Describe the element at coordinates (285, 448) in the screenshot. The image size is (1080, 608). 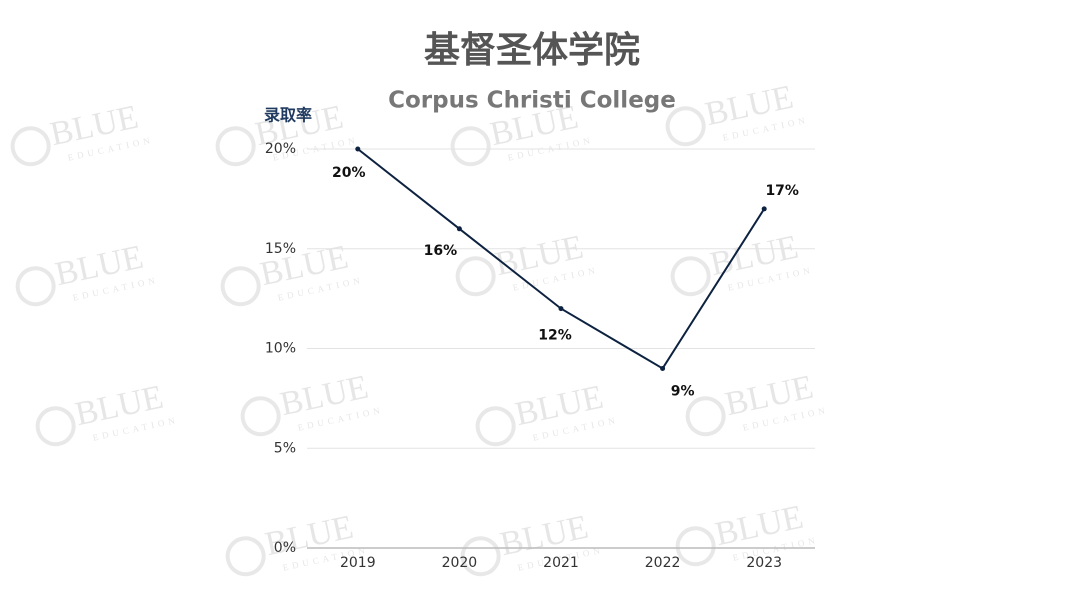
I see `y-tick-label: 5%` at that location.